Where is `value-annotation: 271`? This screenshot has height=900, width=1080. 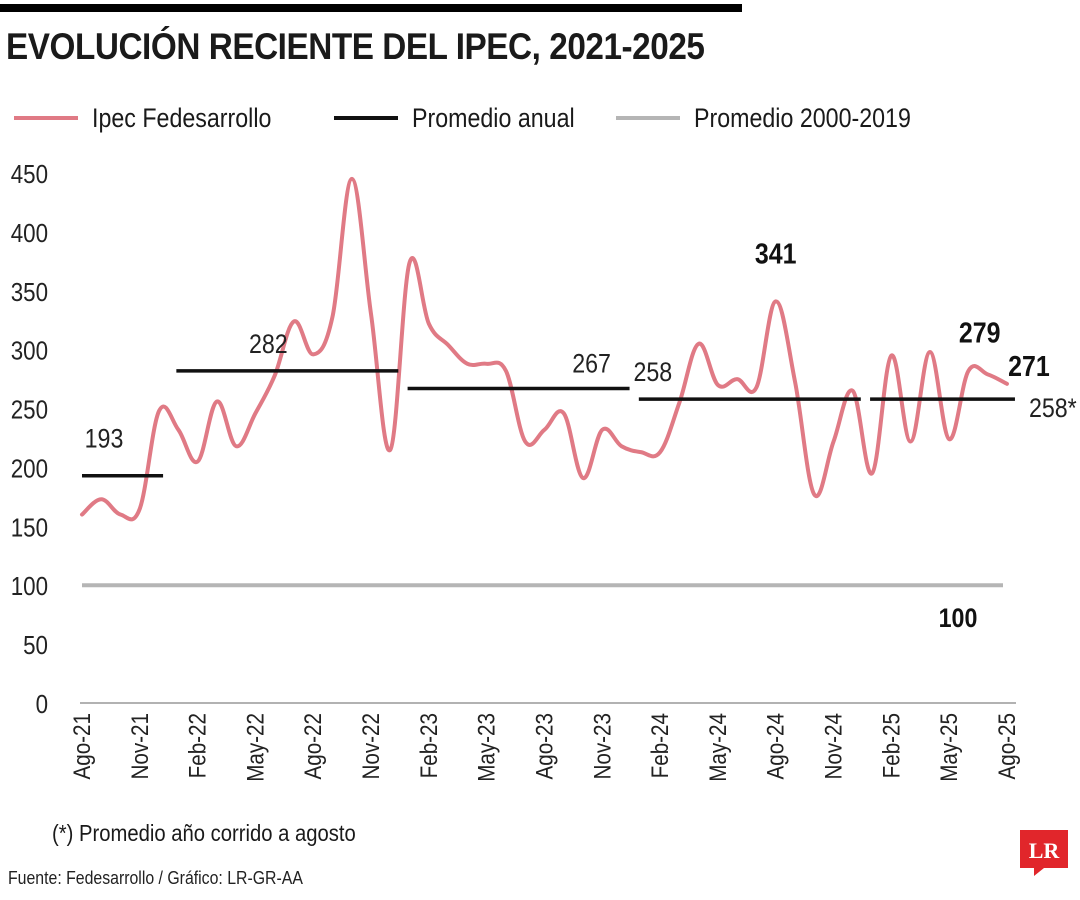
value-annotation: 271 is located at coordinates (1029, 366).